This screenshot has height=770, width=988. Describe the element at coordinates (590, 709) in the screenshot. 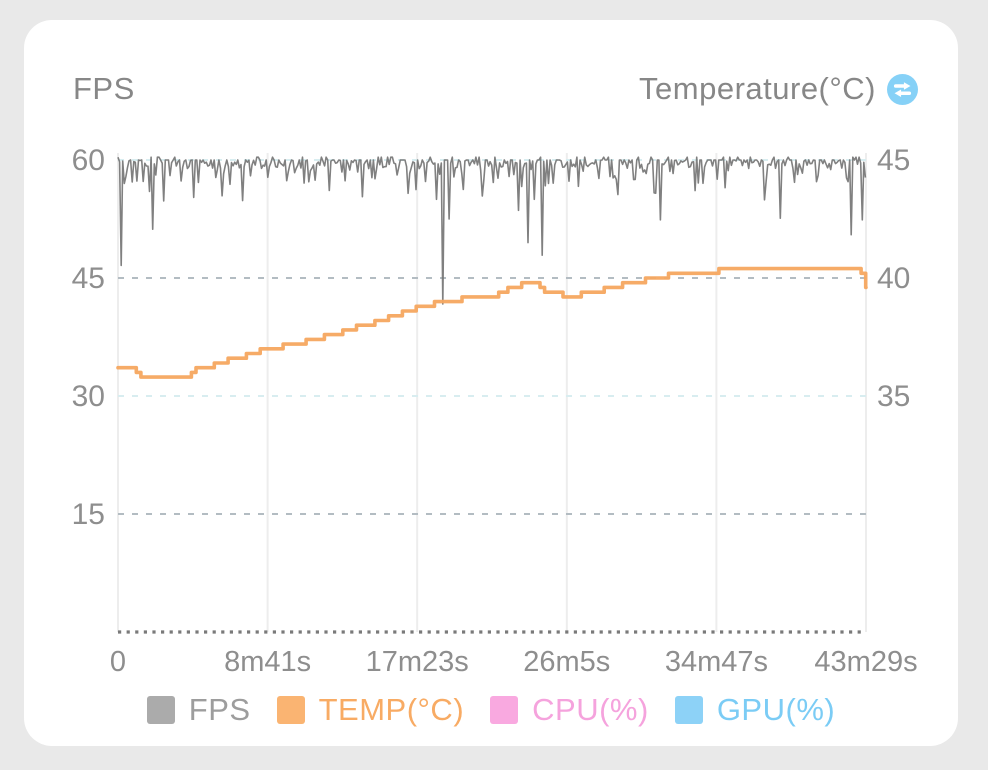

I see `legend-label-cpu: CPU(%)` at that location.